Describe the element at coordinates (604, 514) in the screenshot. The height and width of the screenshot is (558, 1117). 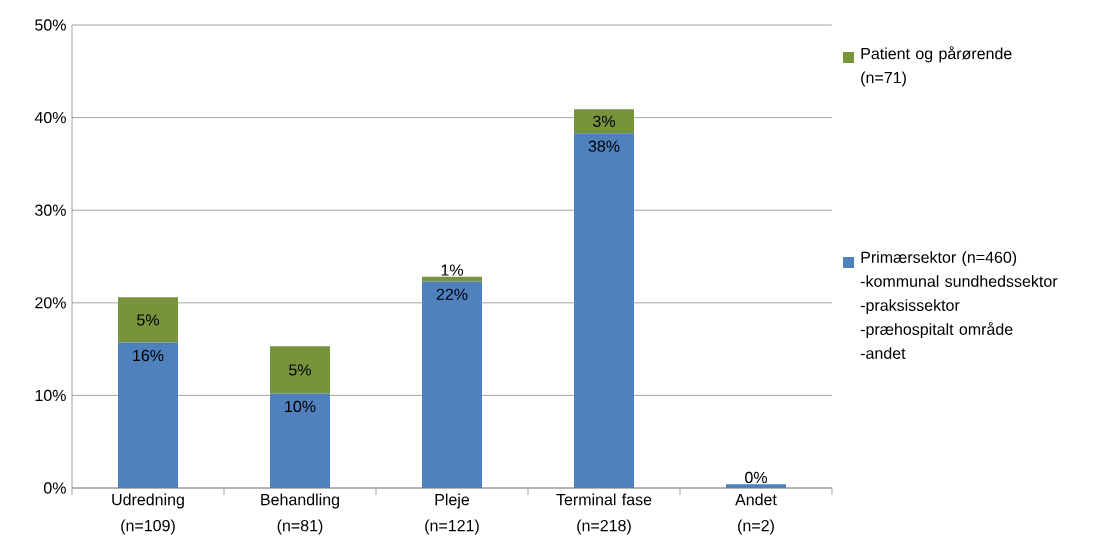
I see `x-tick-label: Terminal fase (n=218)` at that location.